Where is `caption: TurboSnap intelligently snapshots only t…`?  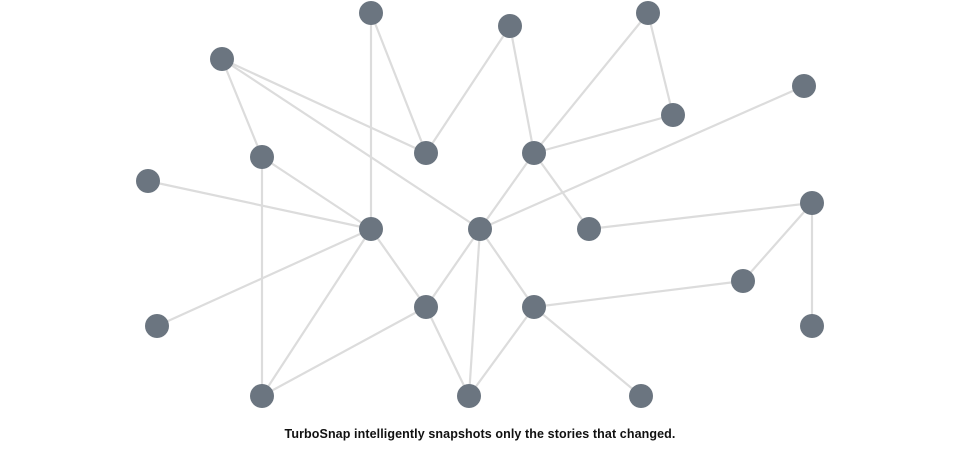
caption: TurboSnap intelligently snapshots only t… is located at coordinates (480, 434).